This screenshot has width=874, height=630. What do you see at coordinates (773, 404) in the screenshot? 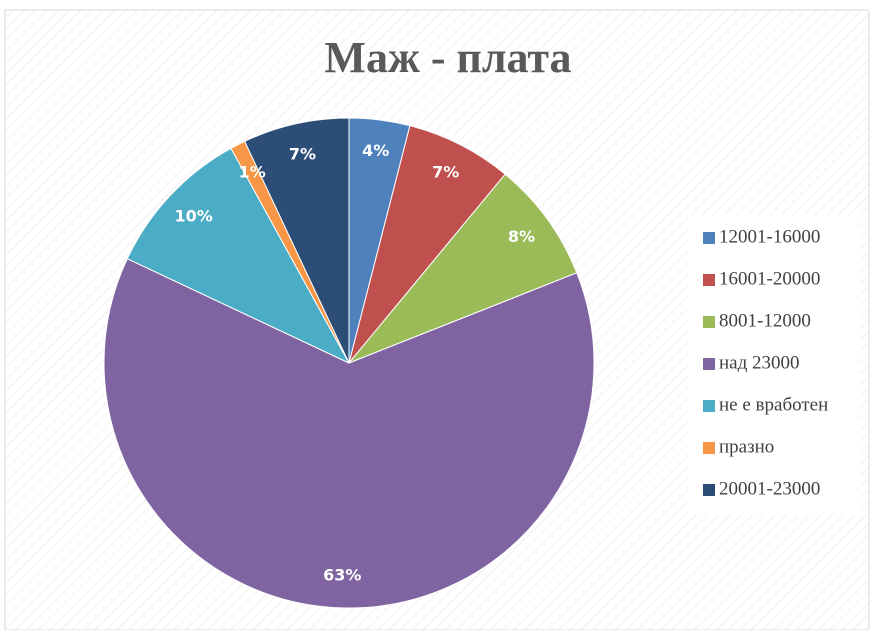
I see `legend-label: не е вработен` at bounding box center [773, 404].